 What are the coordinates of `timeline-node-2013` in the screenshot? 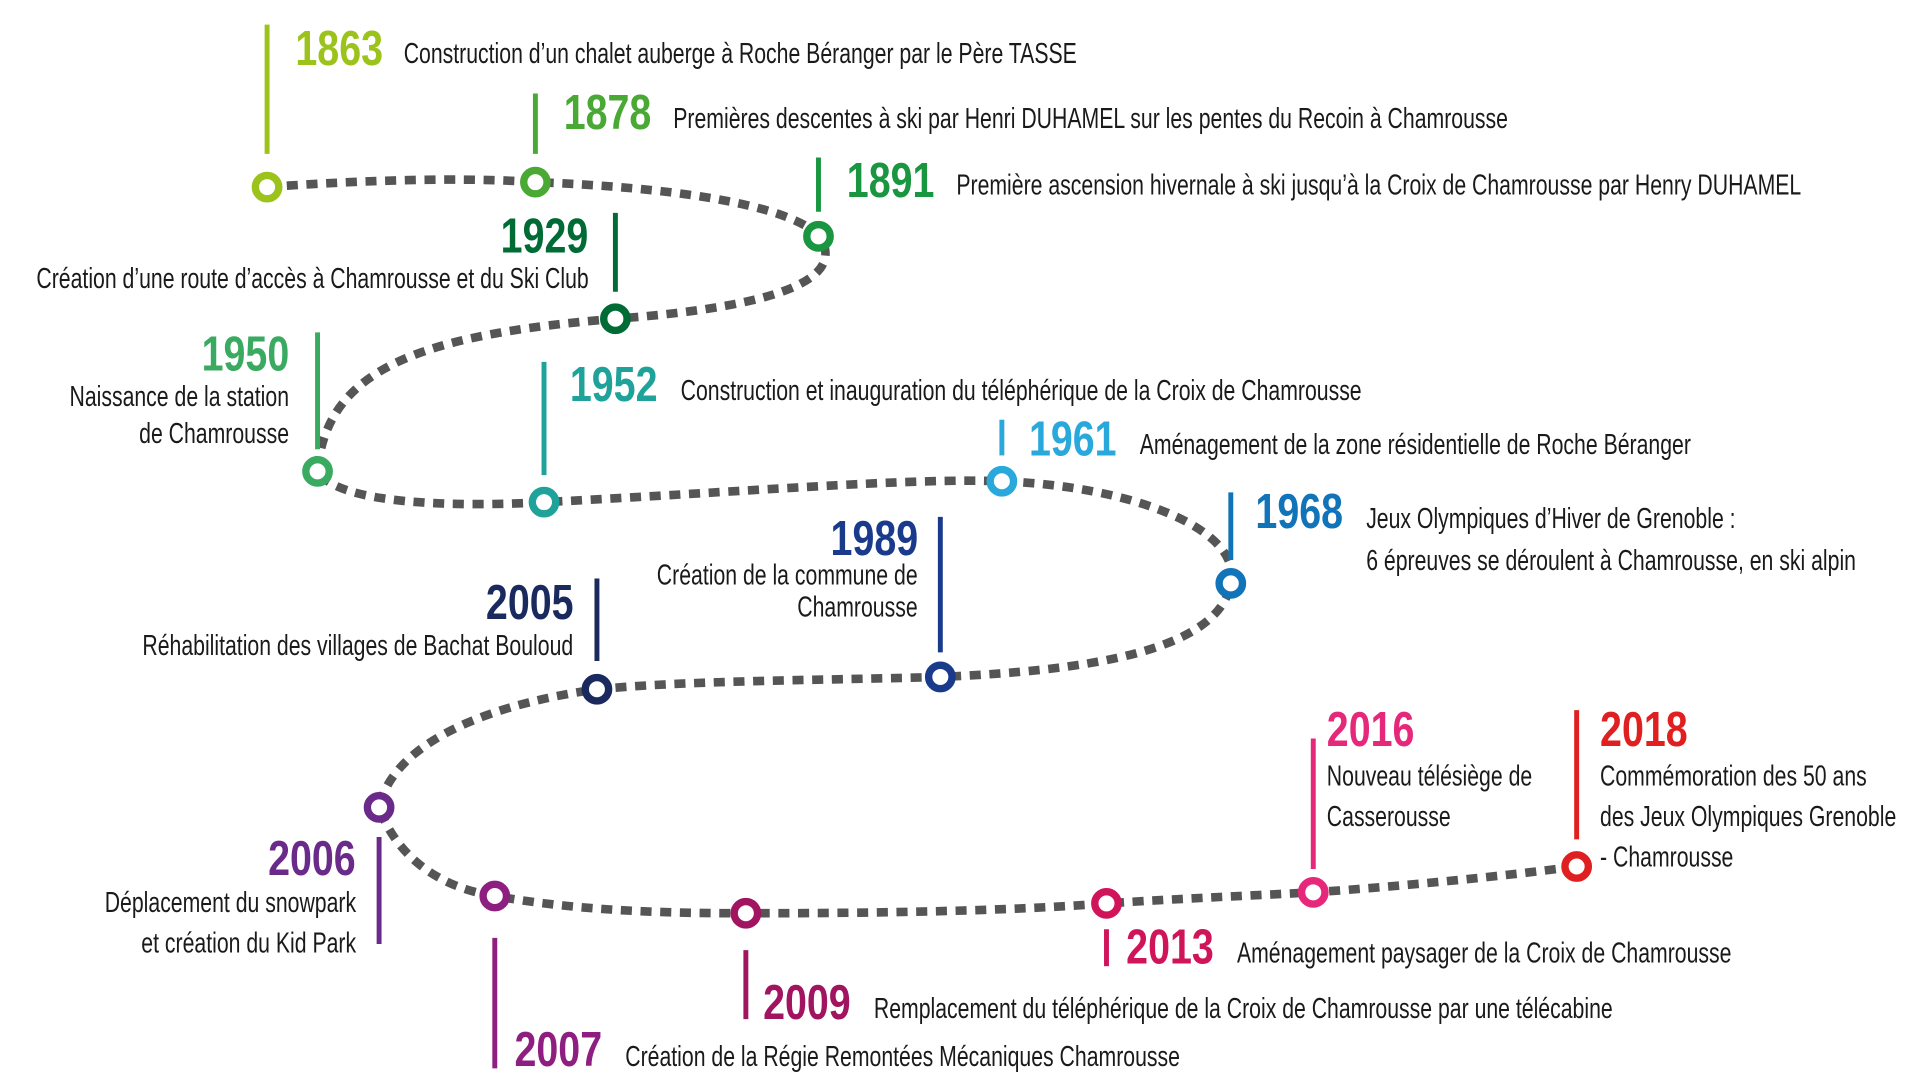 It's located at (1106, 903).